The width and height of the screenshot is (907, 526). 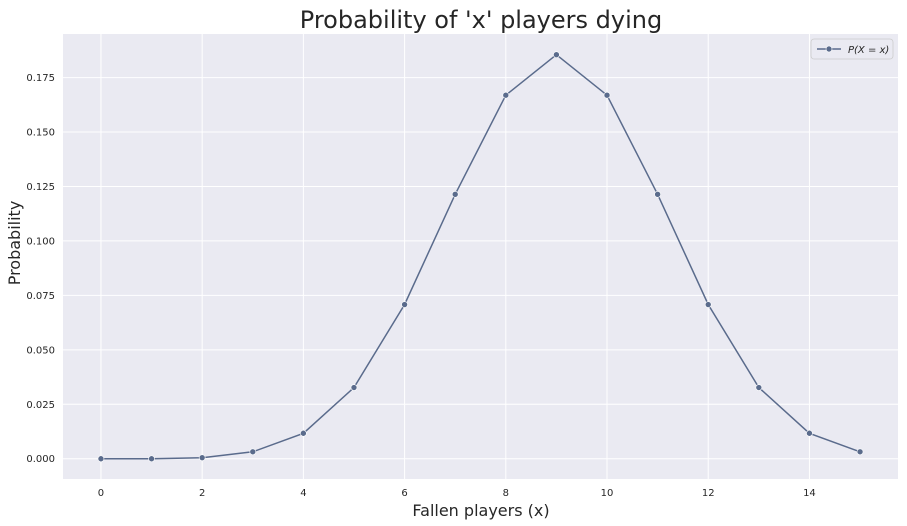 I want to click on x-tick-label: 8, so click(x=506, y=493).